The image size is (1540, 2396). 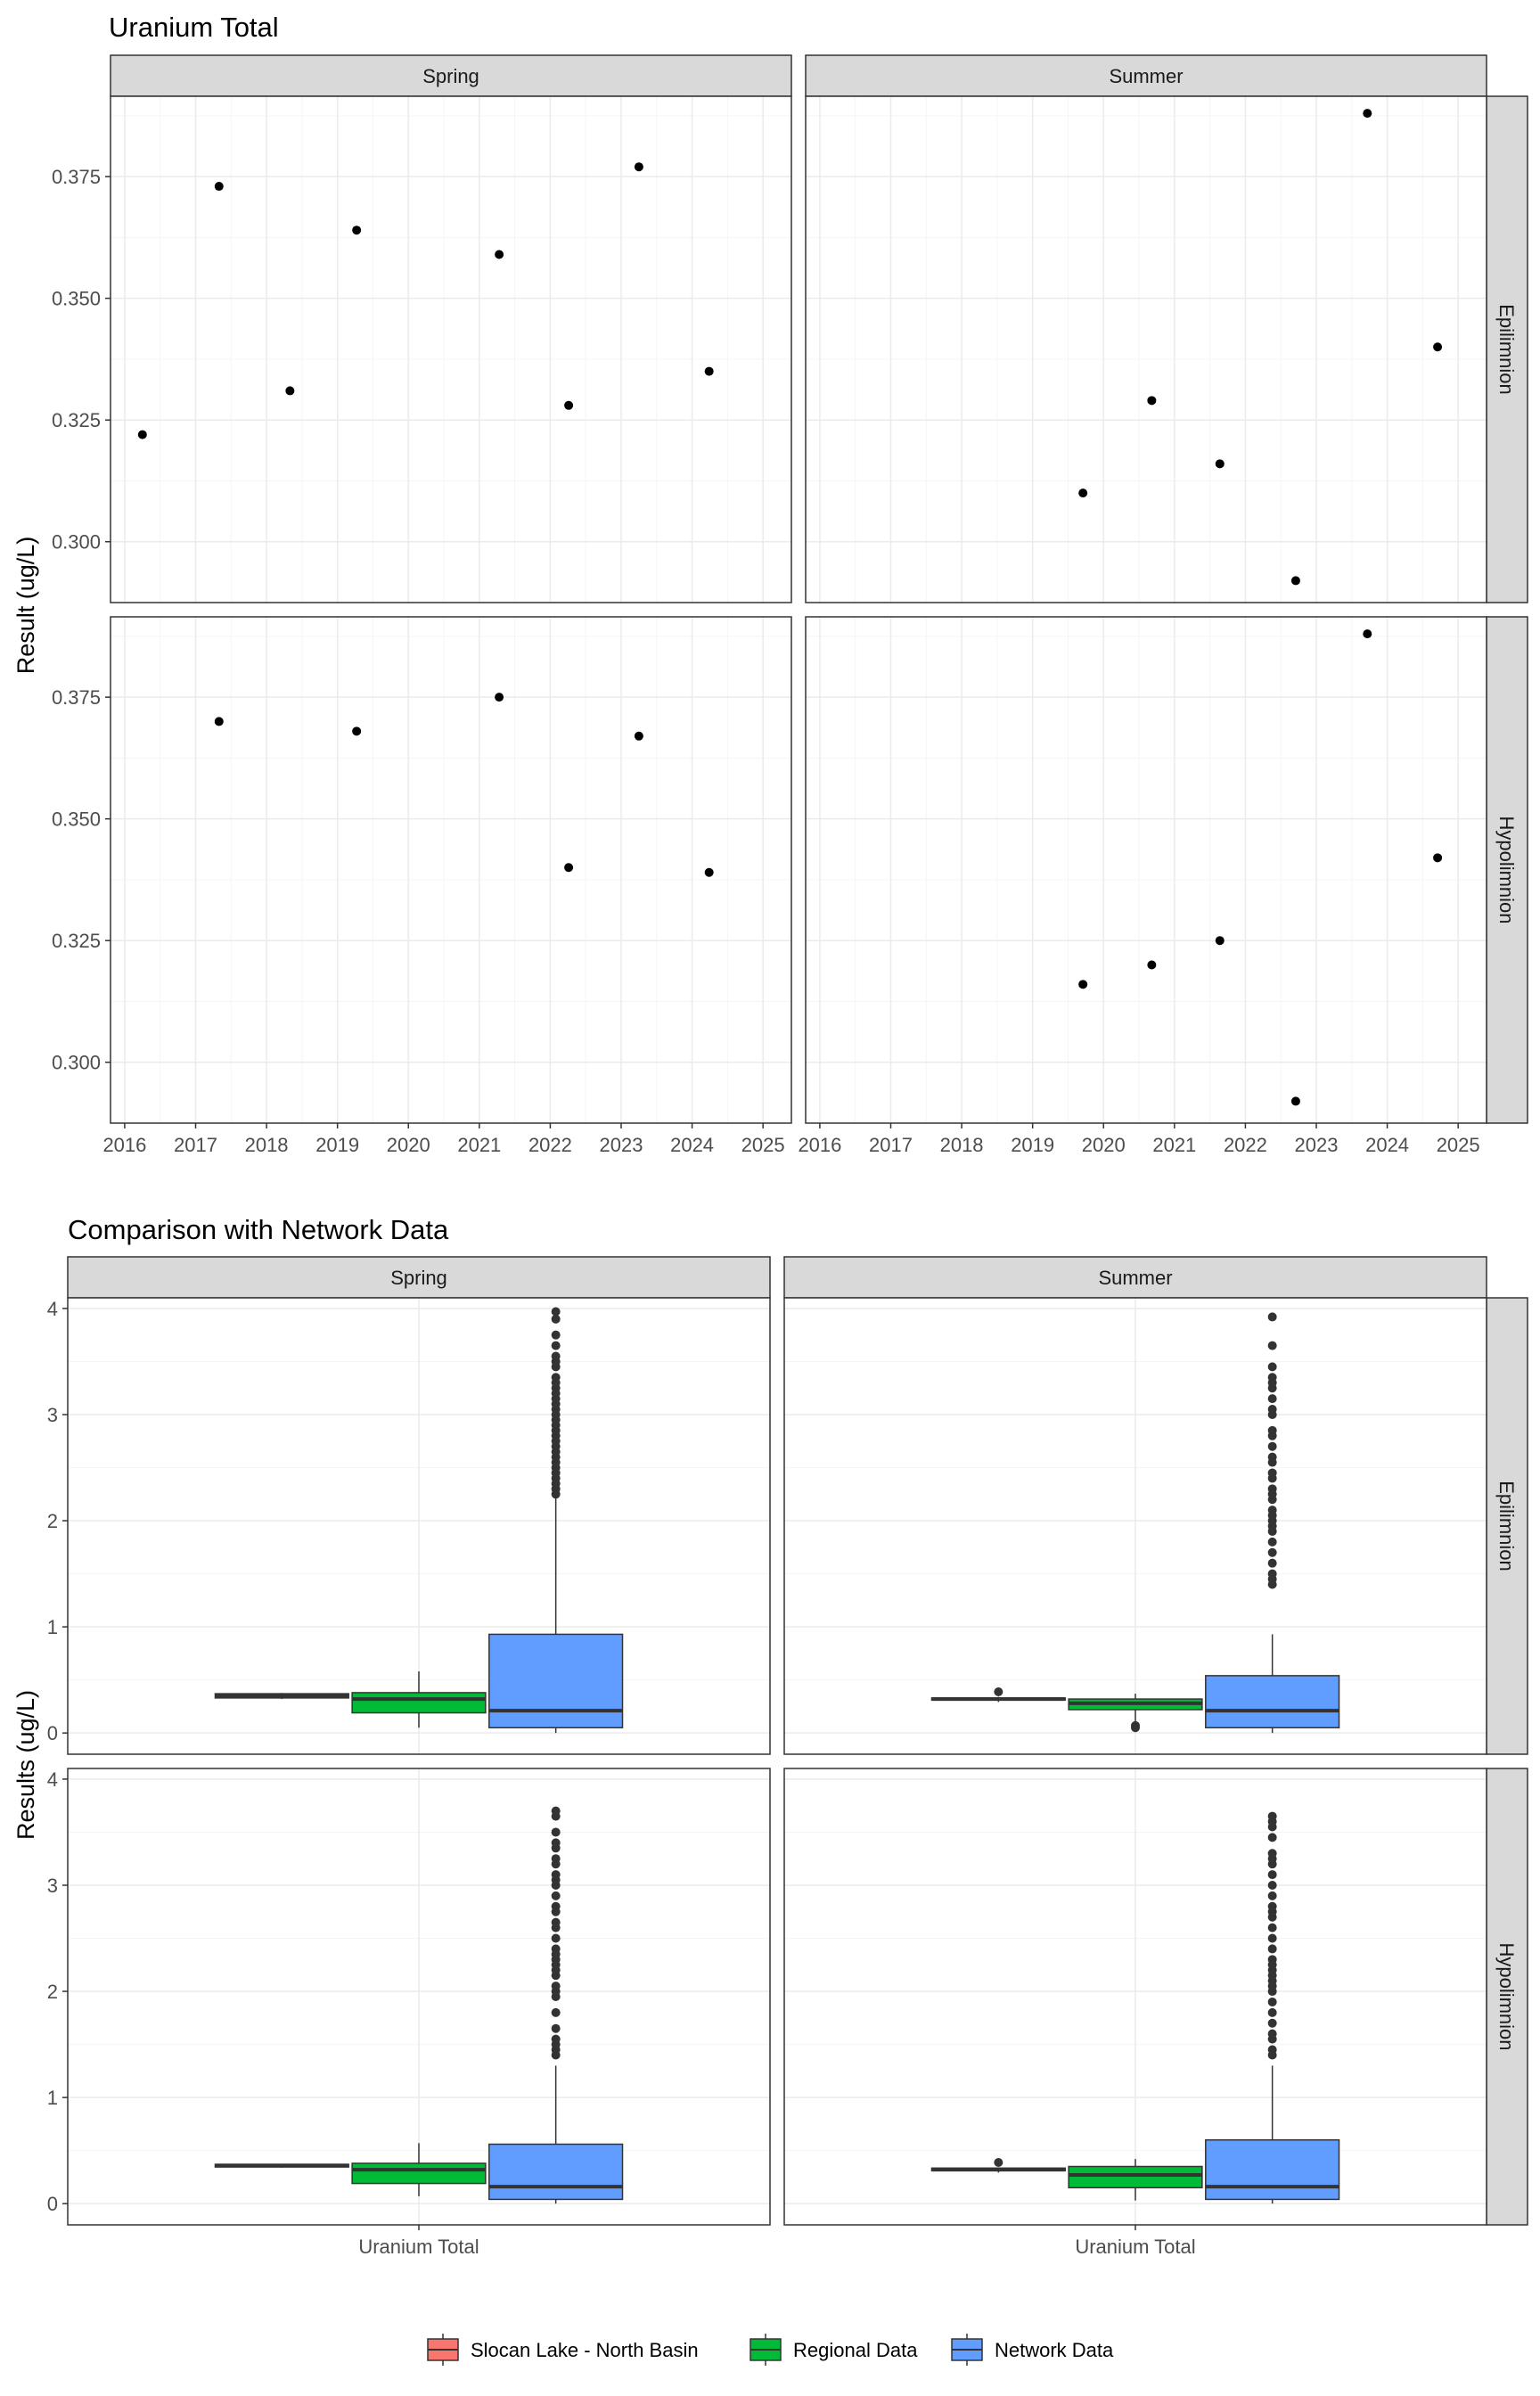 I want to click on chart1-summer-epilimnion-panel-border, so click(x=1146, y=349).